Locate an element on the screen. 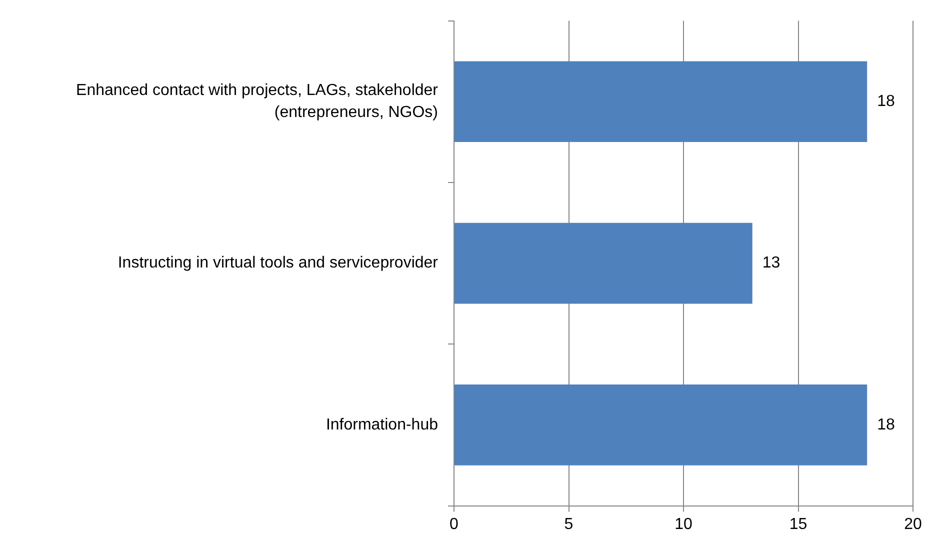  x-tick-label: 15 is located at coordinates (798, 524).